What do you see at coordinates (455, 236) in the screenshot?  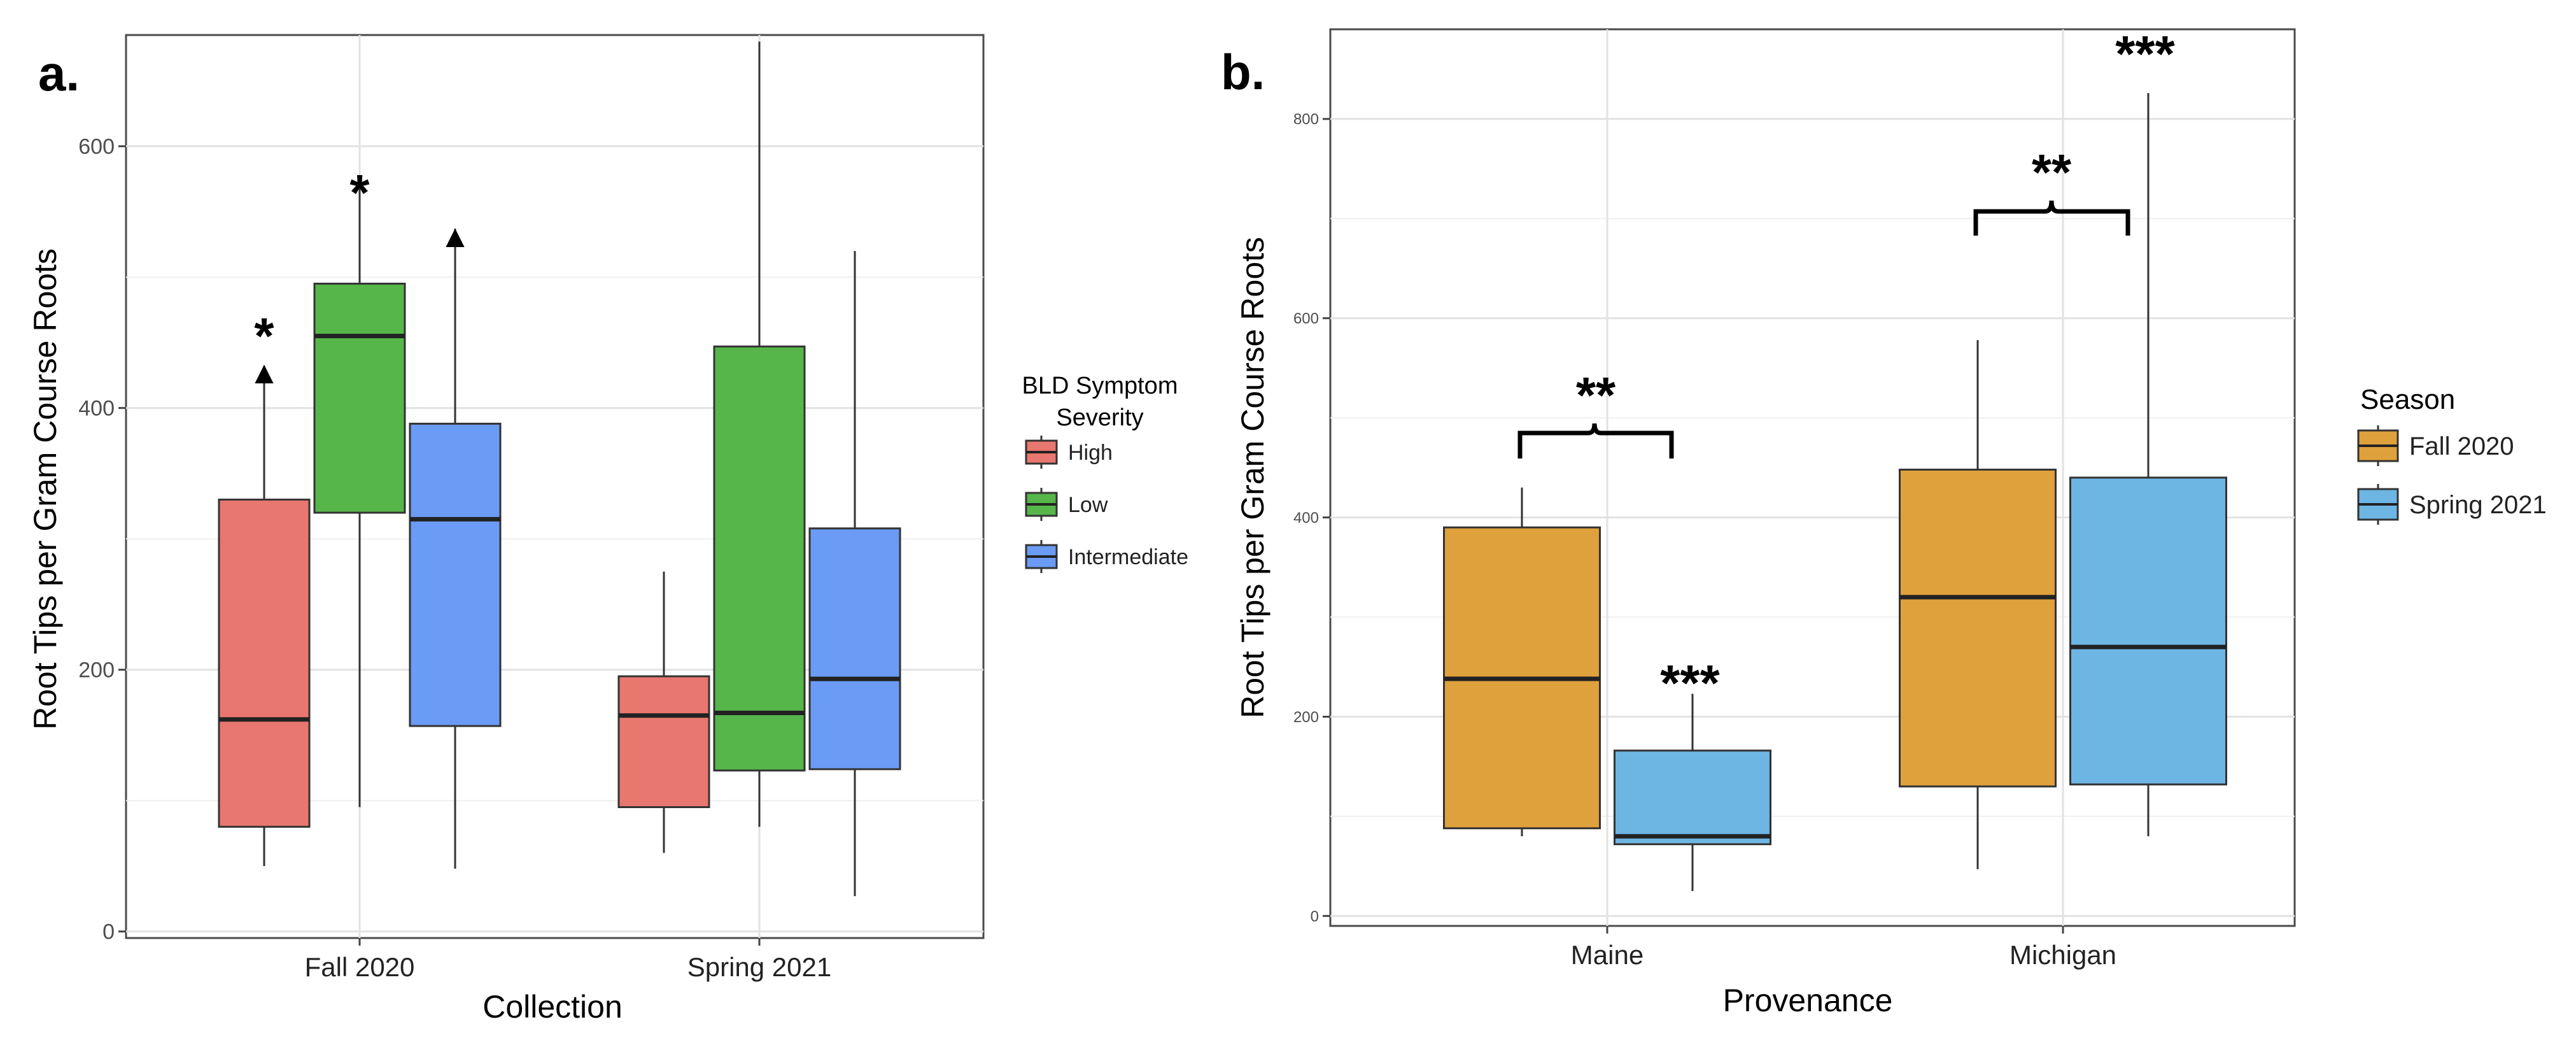 I see `a-annotation-intermediate-fall-triangle: ▲` at bounding box center [455, 236].